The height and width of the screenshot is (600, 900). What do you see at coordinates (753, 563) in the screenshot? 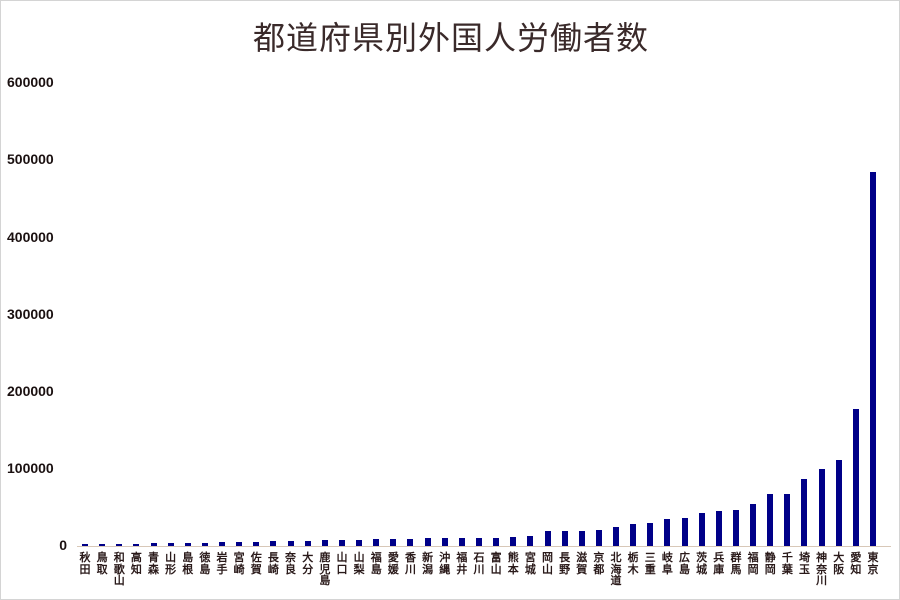
I see `x-tick-label: 福岡` at bounding box center [753, 563].